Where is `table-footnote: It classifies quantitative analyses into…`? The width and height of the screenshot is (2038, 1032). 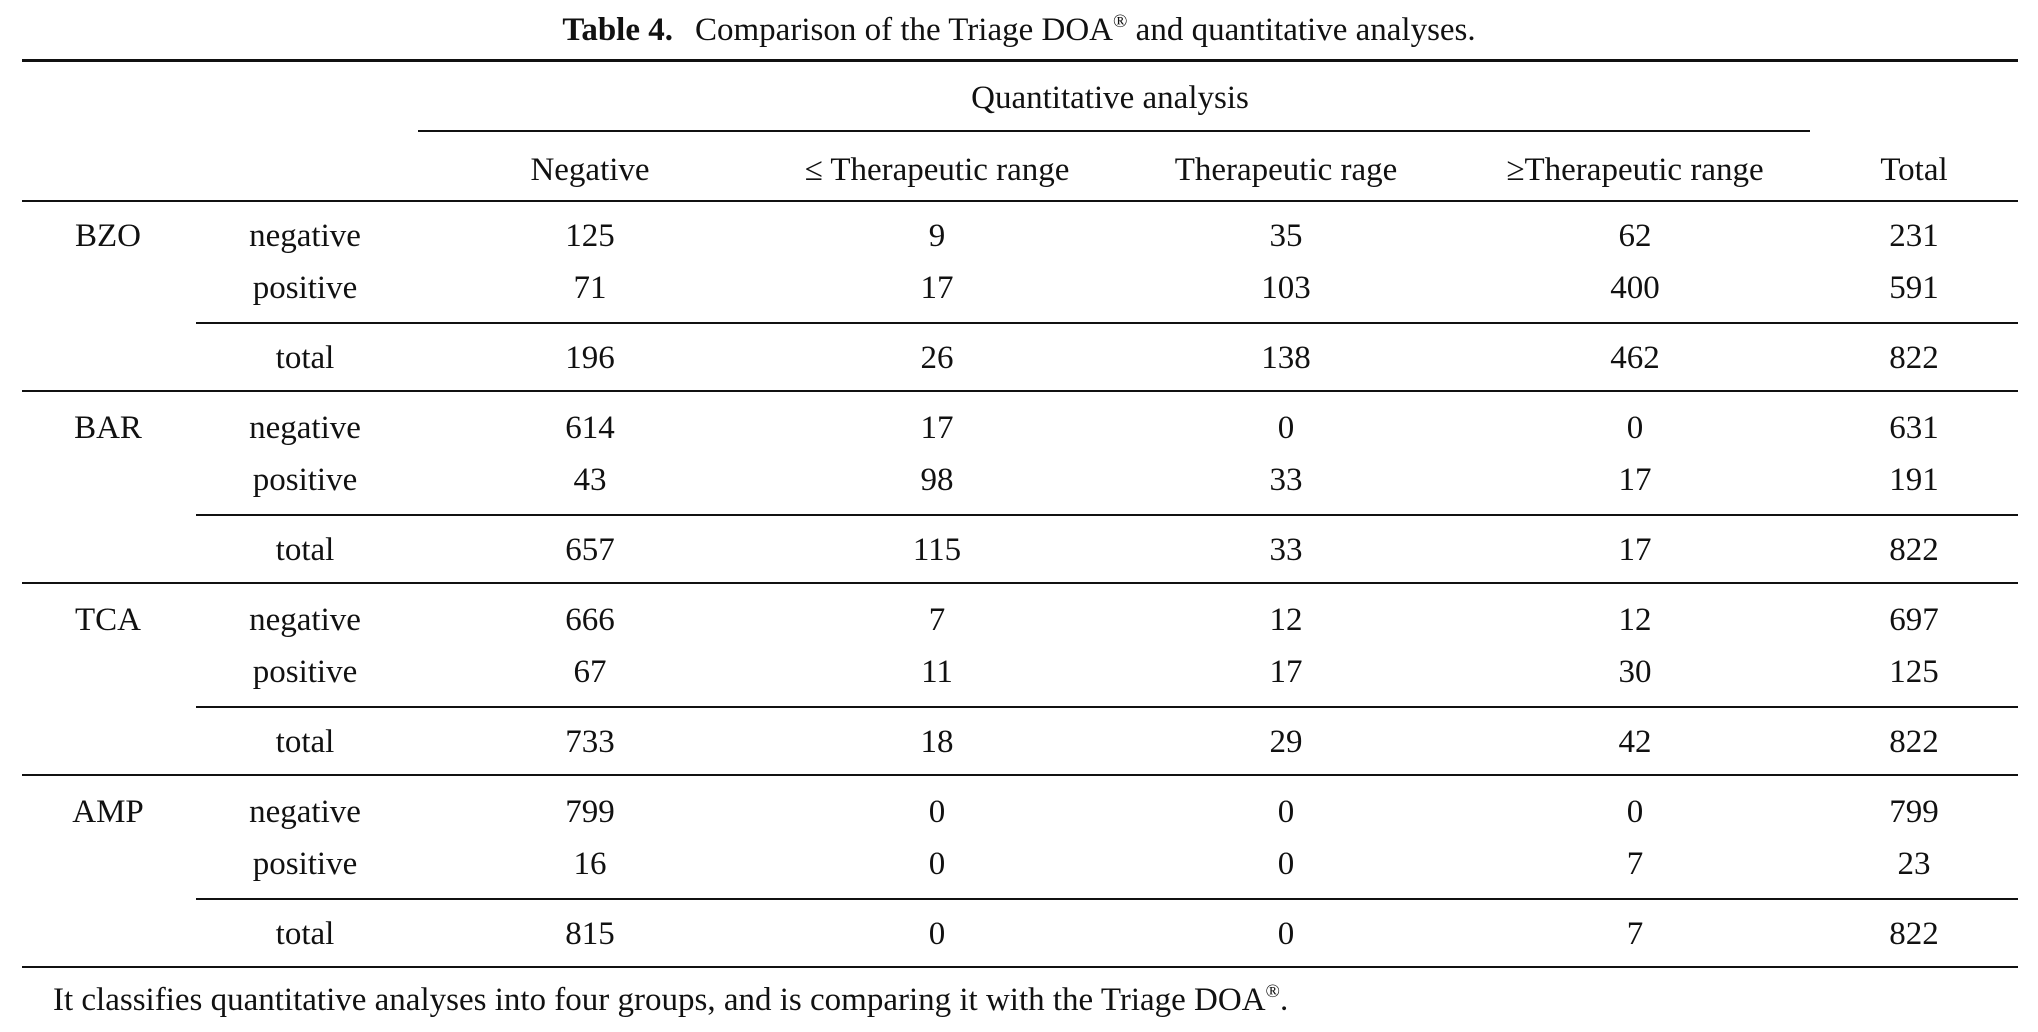
table-footnote: It classifies quantitative analyses into… is located at coordinates (670, 1000).